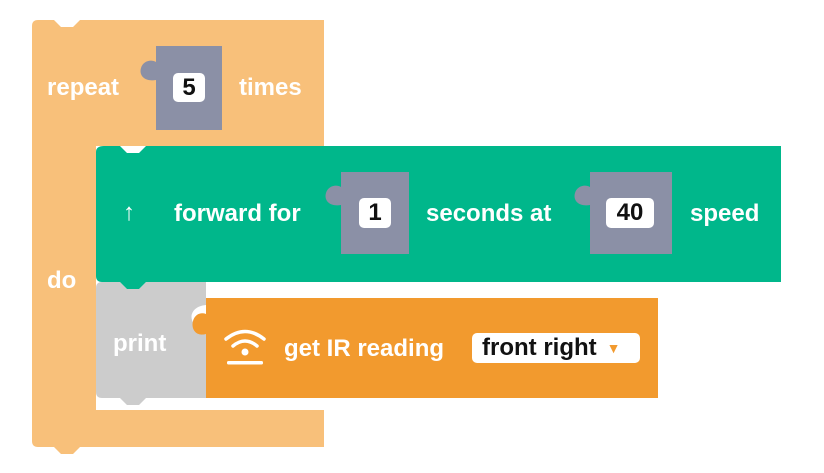 Image resolution: width=824 pixels, height=473 pixels. I want to click on speed-field: 40, so click(630, 213).